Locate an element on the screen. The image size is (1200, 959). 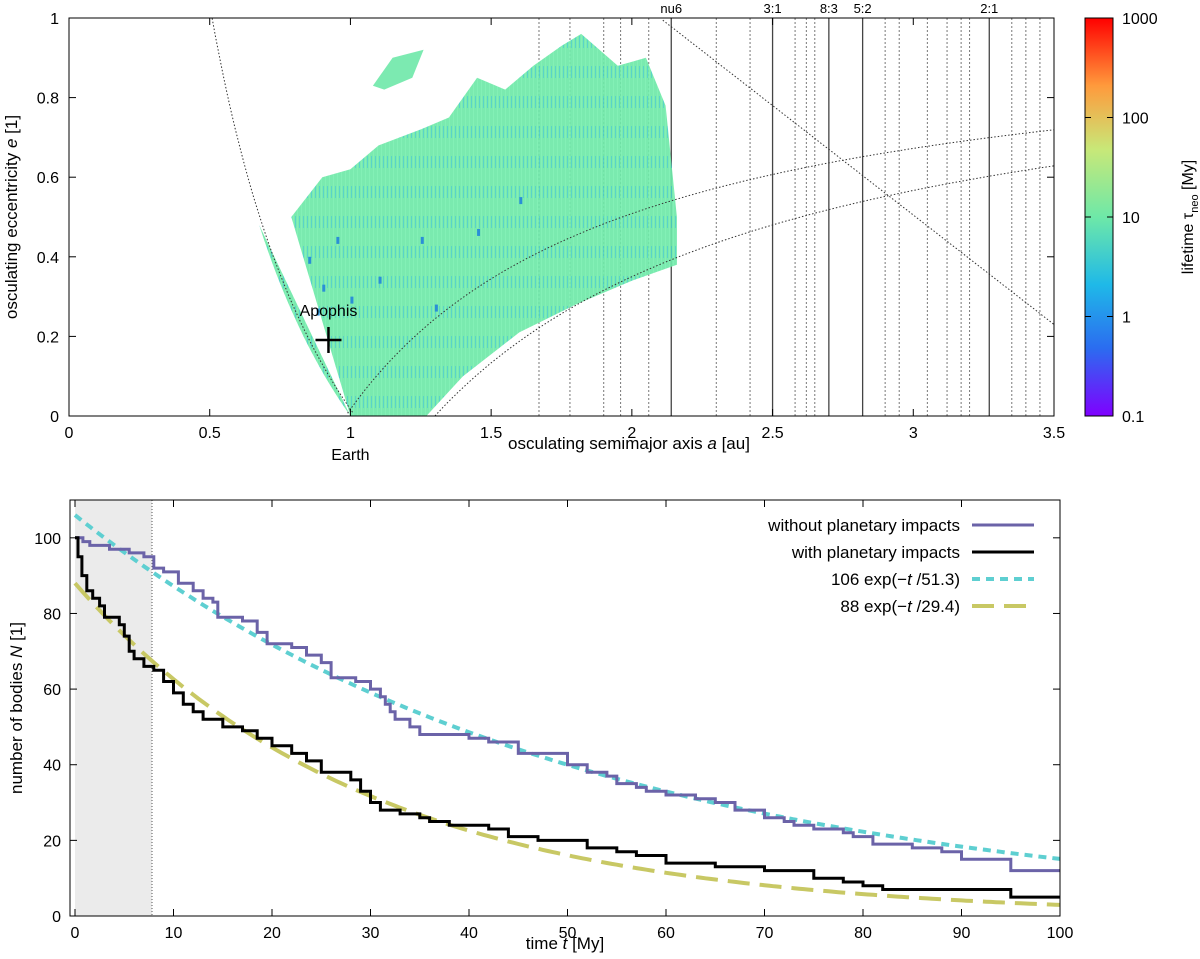
y-tick-label: 60 is located at coordinates (52, 690).